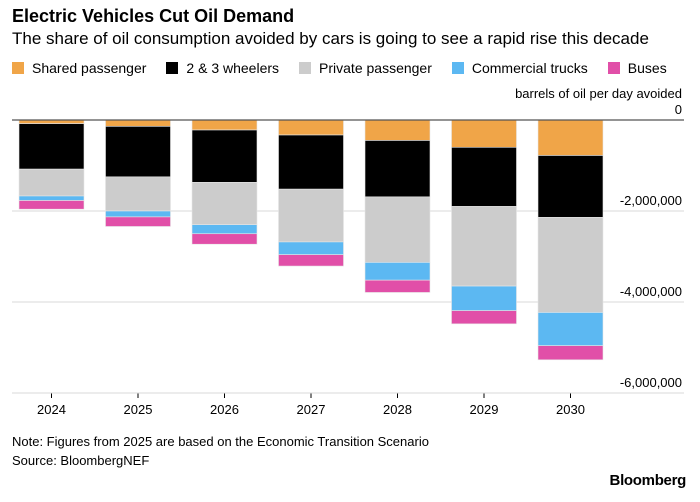 Image resolution: width=700 pixels, height=502 pixels. What do you see at coordinates (375, 68) in the screenshot?
I see `legend-label: Private passenger` at bounding box center [375, 68].